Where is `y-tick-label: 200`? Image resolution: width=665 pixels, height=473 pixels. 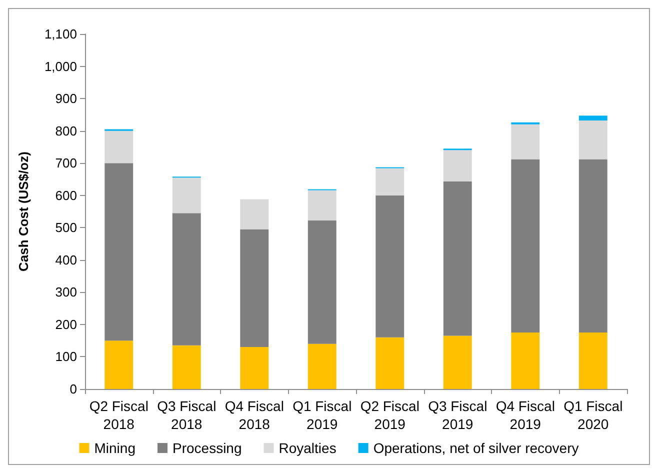
y-tick-label: 200 is located at coordinates (66, 324).